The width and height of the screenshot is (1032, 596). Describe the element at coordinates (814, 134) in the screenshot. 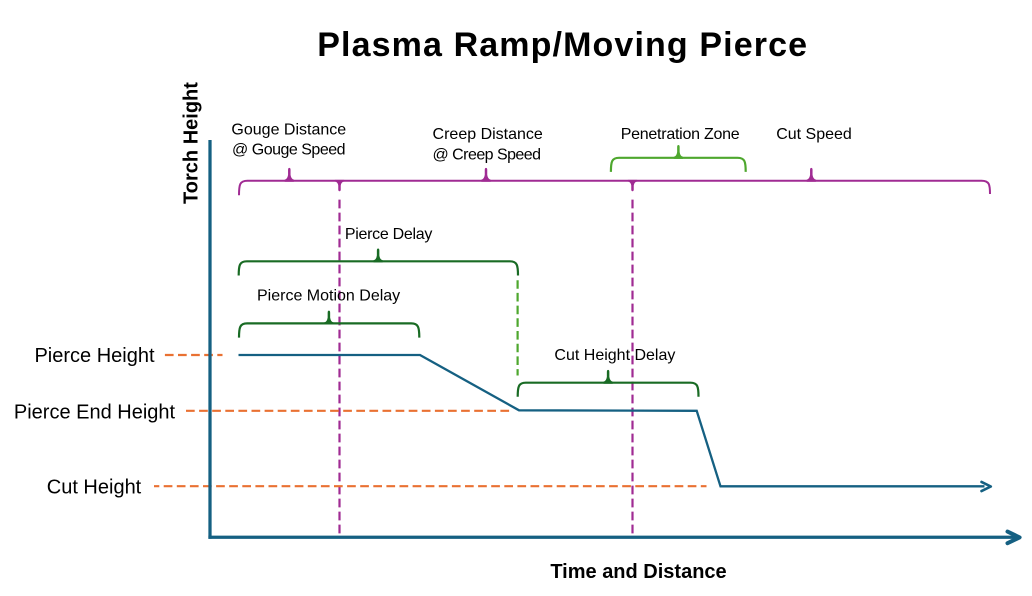

I see `svg-text: Cut Speed` at that location.